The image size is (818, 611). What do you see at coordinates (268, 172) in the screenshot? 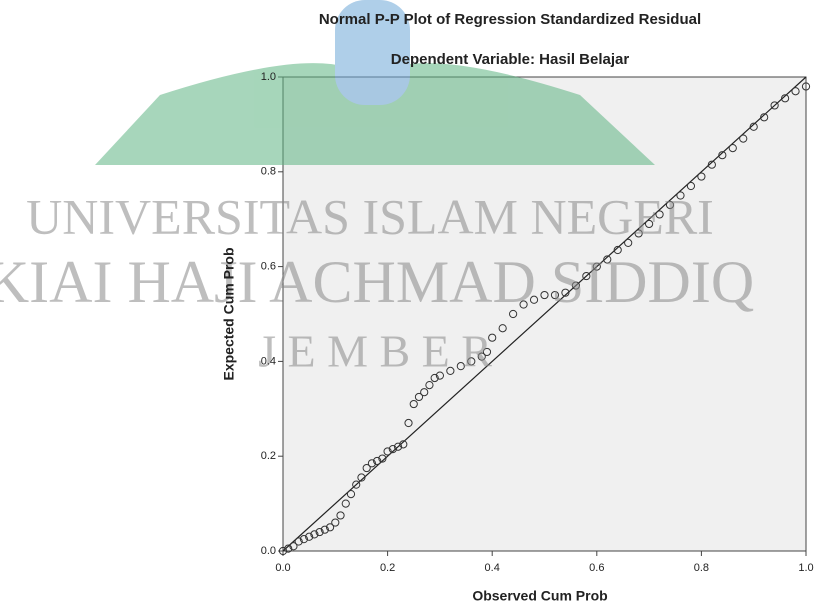
I see `y-tick-label: 0.8` at bounding box center [268, 172].